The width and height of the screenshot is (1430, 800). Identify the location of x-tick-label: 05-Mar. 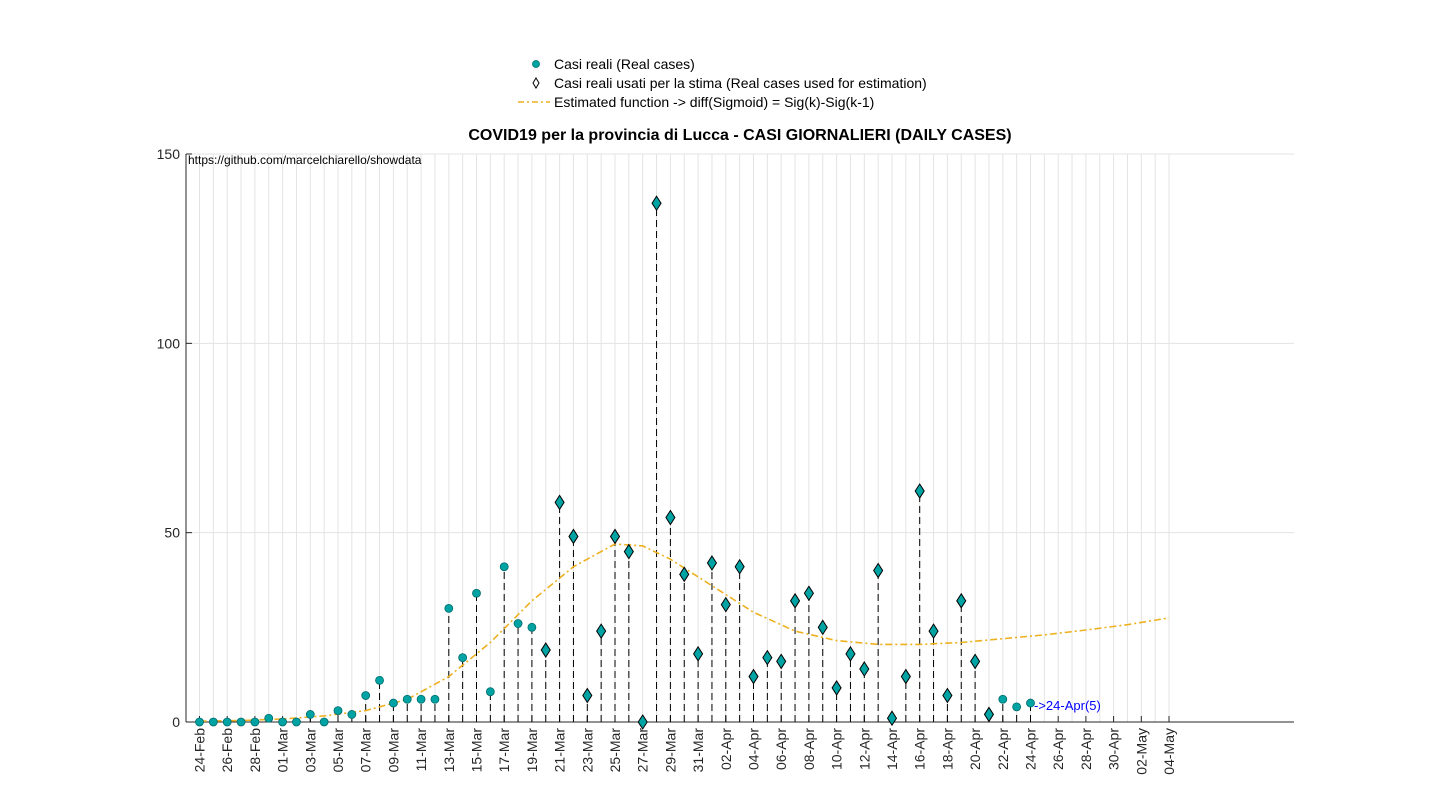
(338, 750).